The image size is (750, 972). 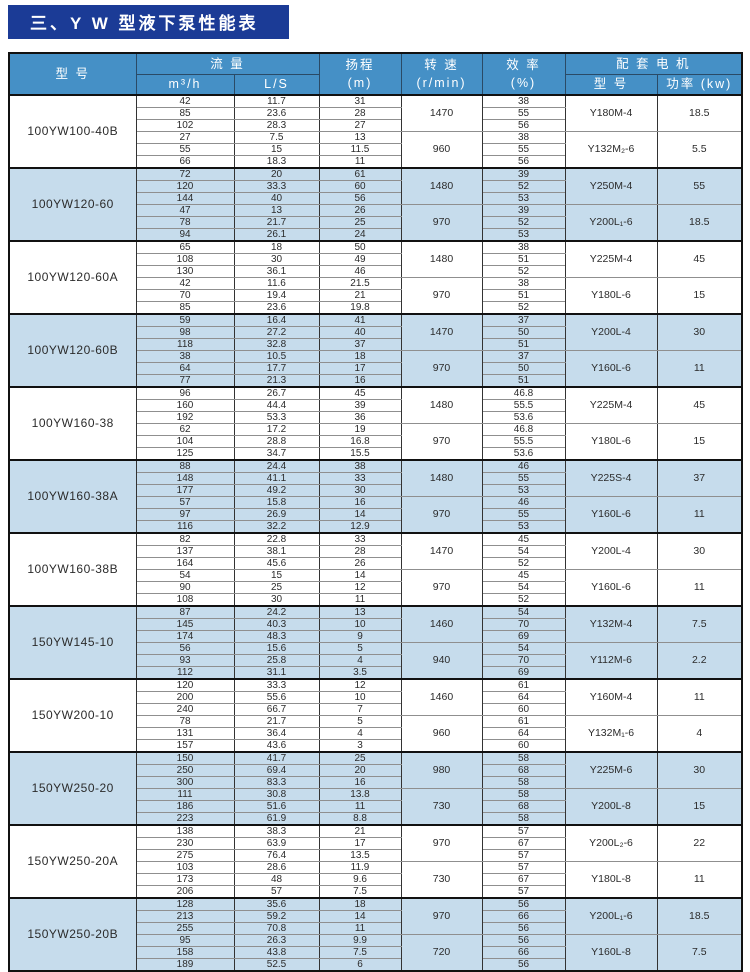 I want to click on flow-m3h-cell: 27, so click(x=185, y=137).